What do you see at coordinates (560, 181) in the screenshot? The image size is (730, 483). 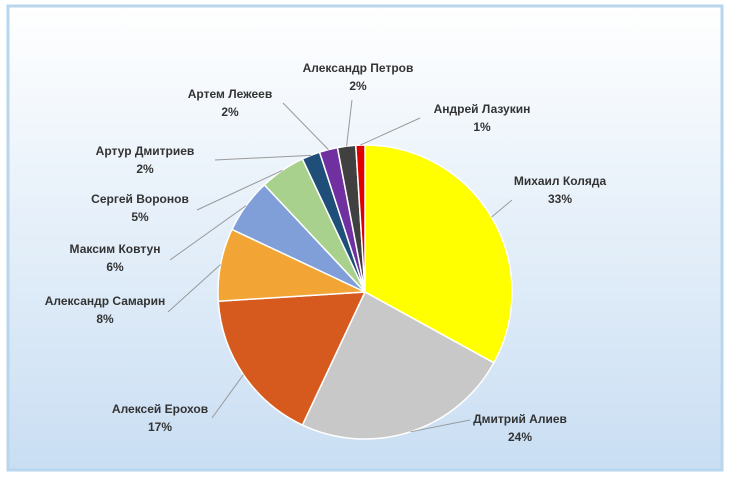 I see `slice-label: Михаил Коляда` at bounding box center [560, 181].